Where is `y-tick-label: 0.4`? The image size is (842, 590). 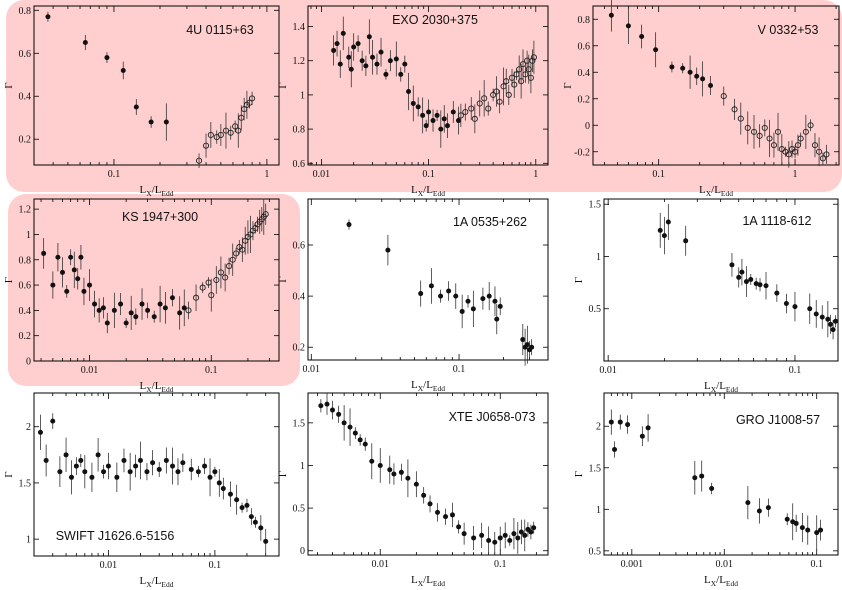
y-tick-label: 0.4 is located at coordinates (584, 73).